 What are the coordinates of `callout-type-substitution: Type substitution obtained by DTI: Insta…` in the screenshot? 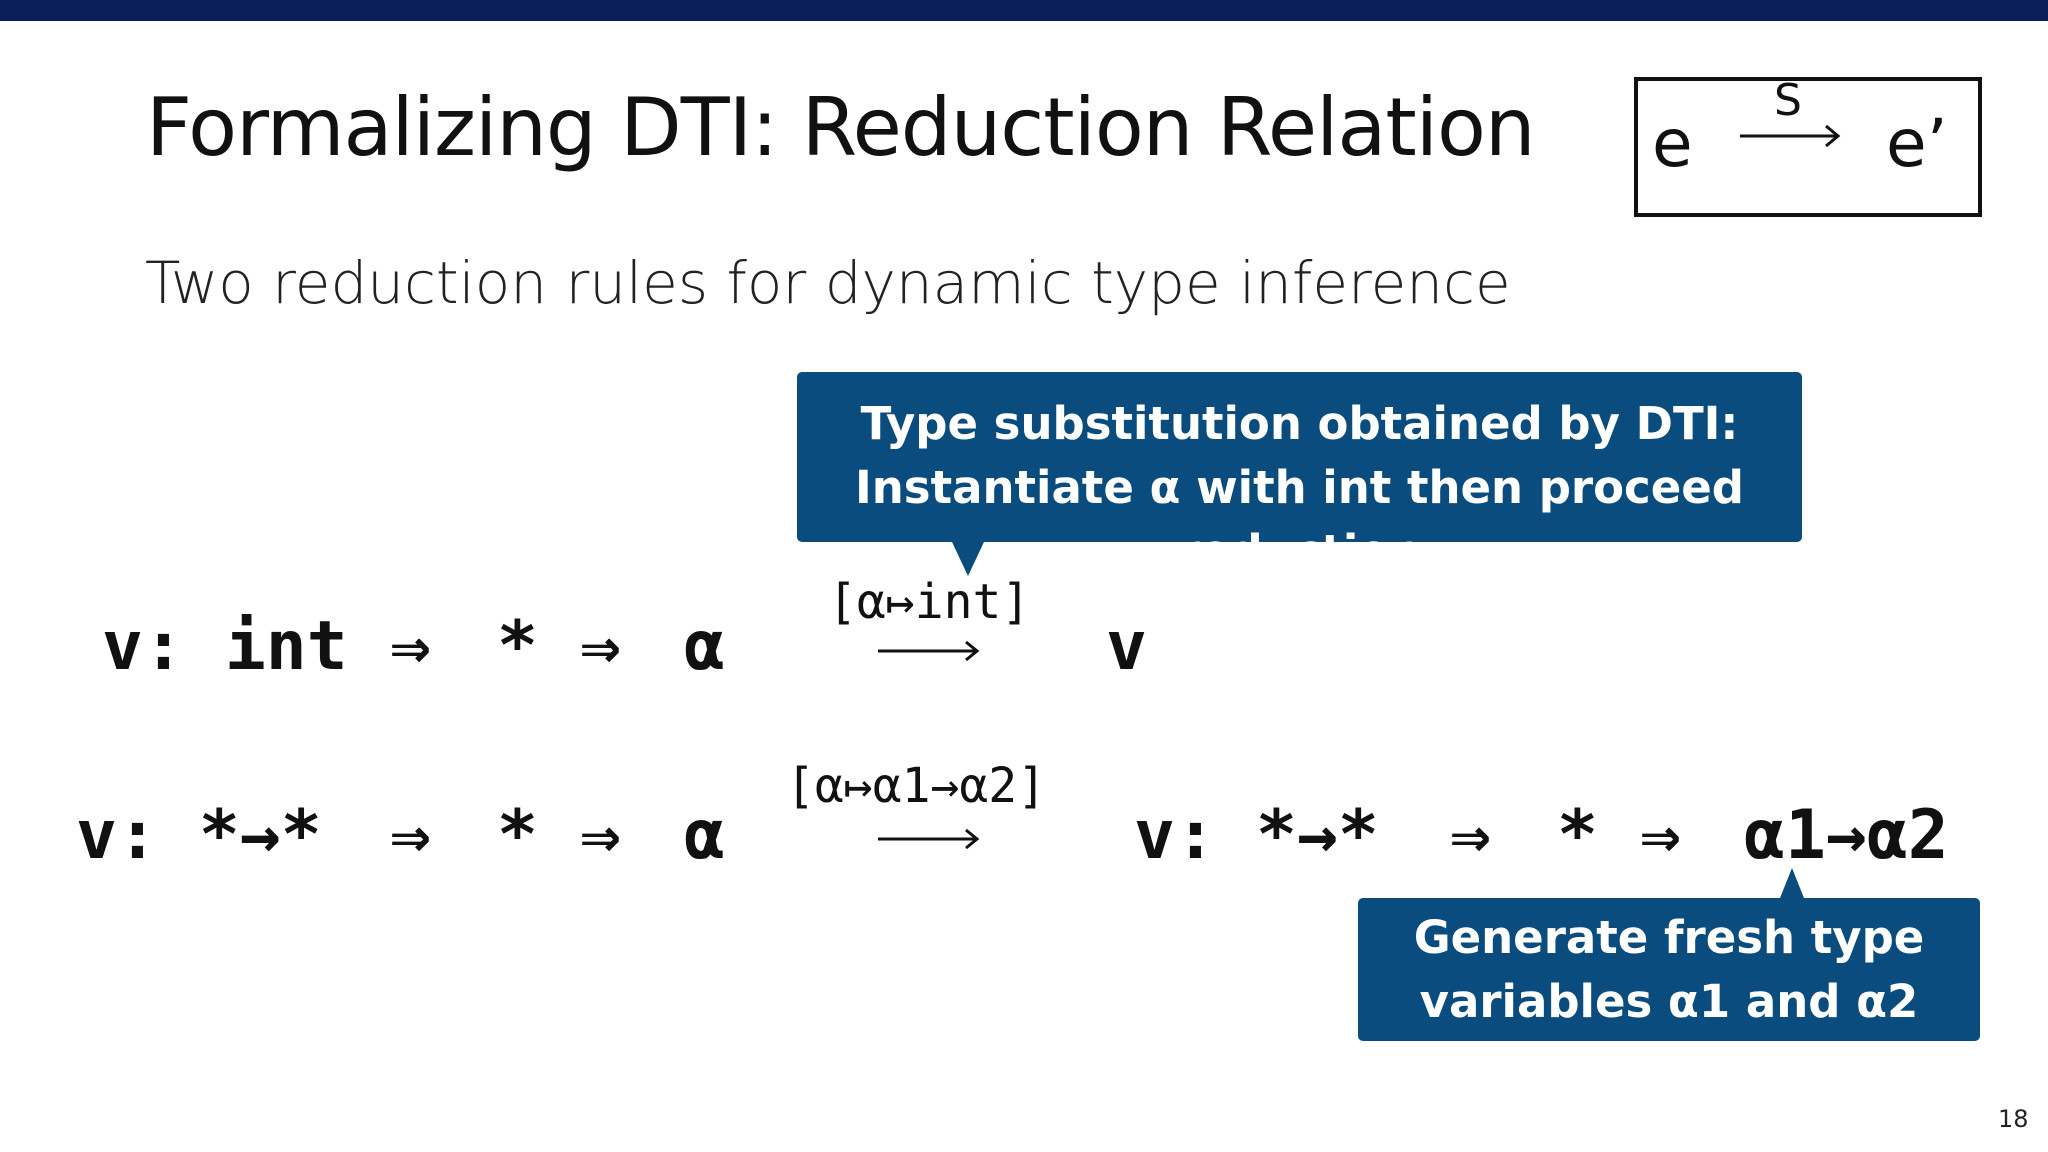 It's located at (1299, 475).